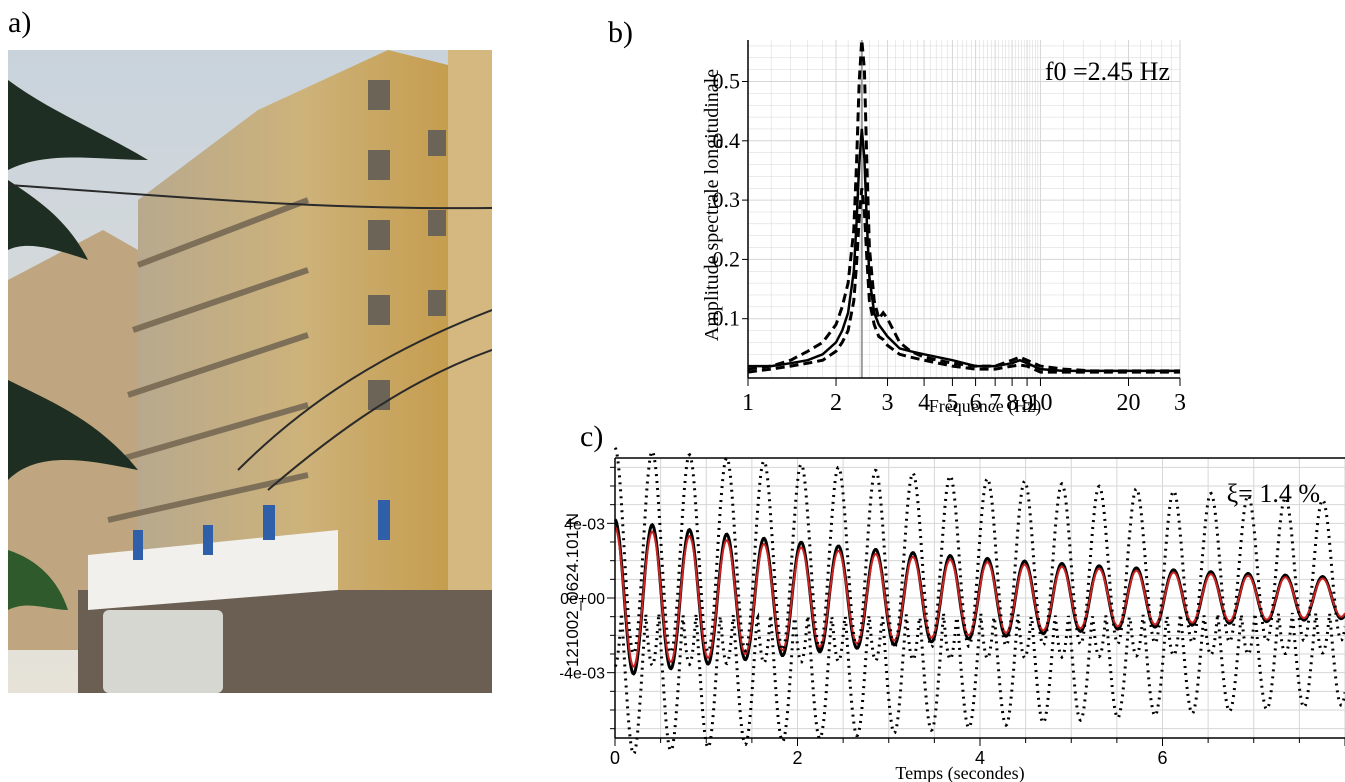  Describe the element at coordinates (924, 403) in the screenshot. I see `spectrum-x-tick-label-3: 4` at that location.